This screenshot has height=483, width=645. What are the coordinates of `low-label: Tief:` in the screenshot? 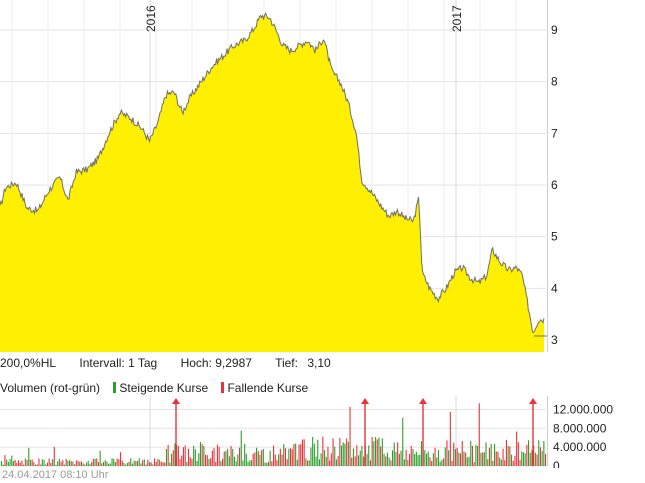 It's located at (286, 363).